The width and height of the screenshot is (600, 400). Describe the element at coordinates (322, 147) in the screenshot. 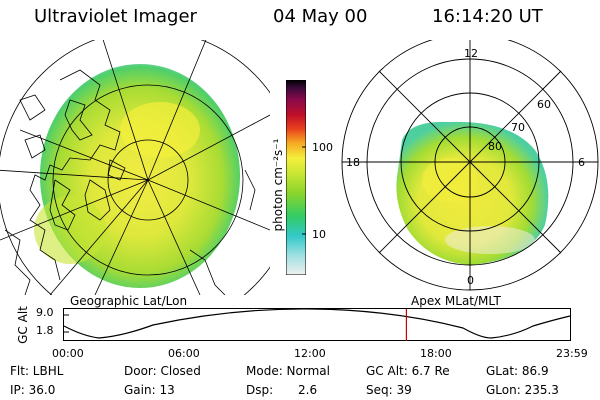

I see `colorbar-tick-100: 100` at that location.